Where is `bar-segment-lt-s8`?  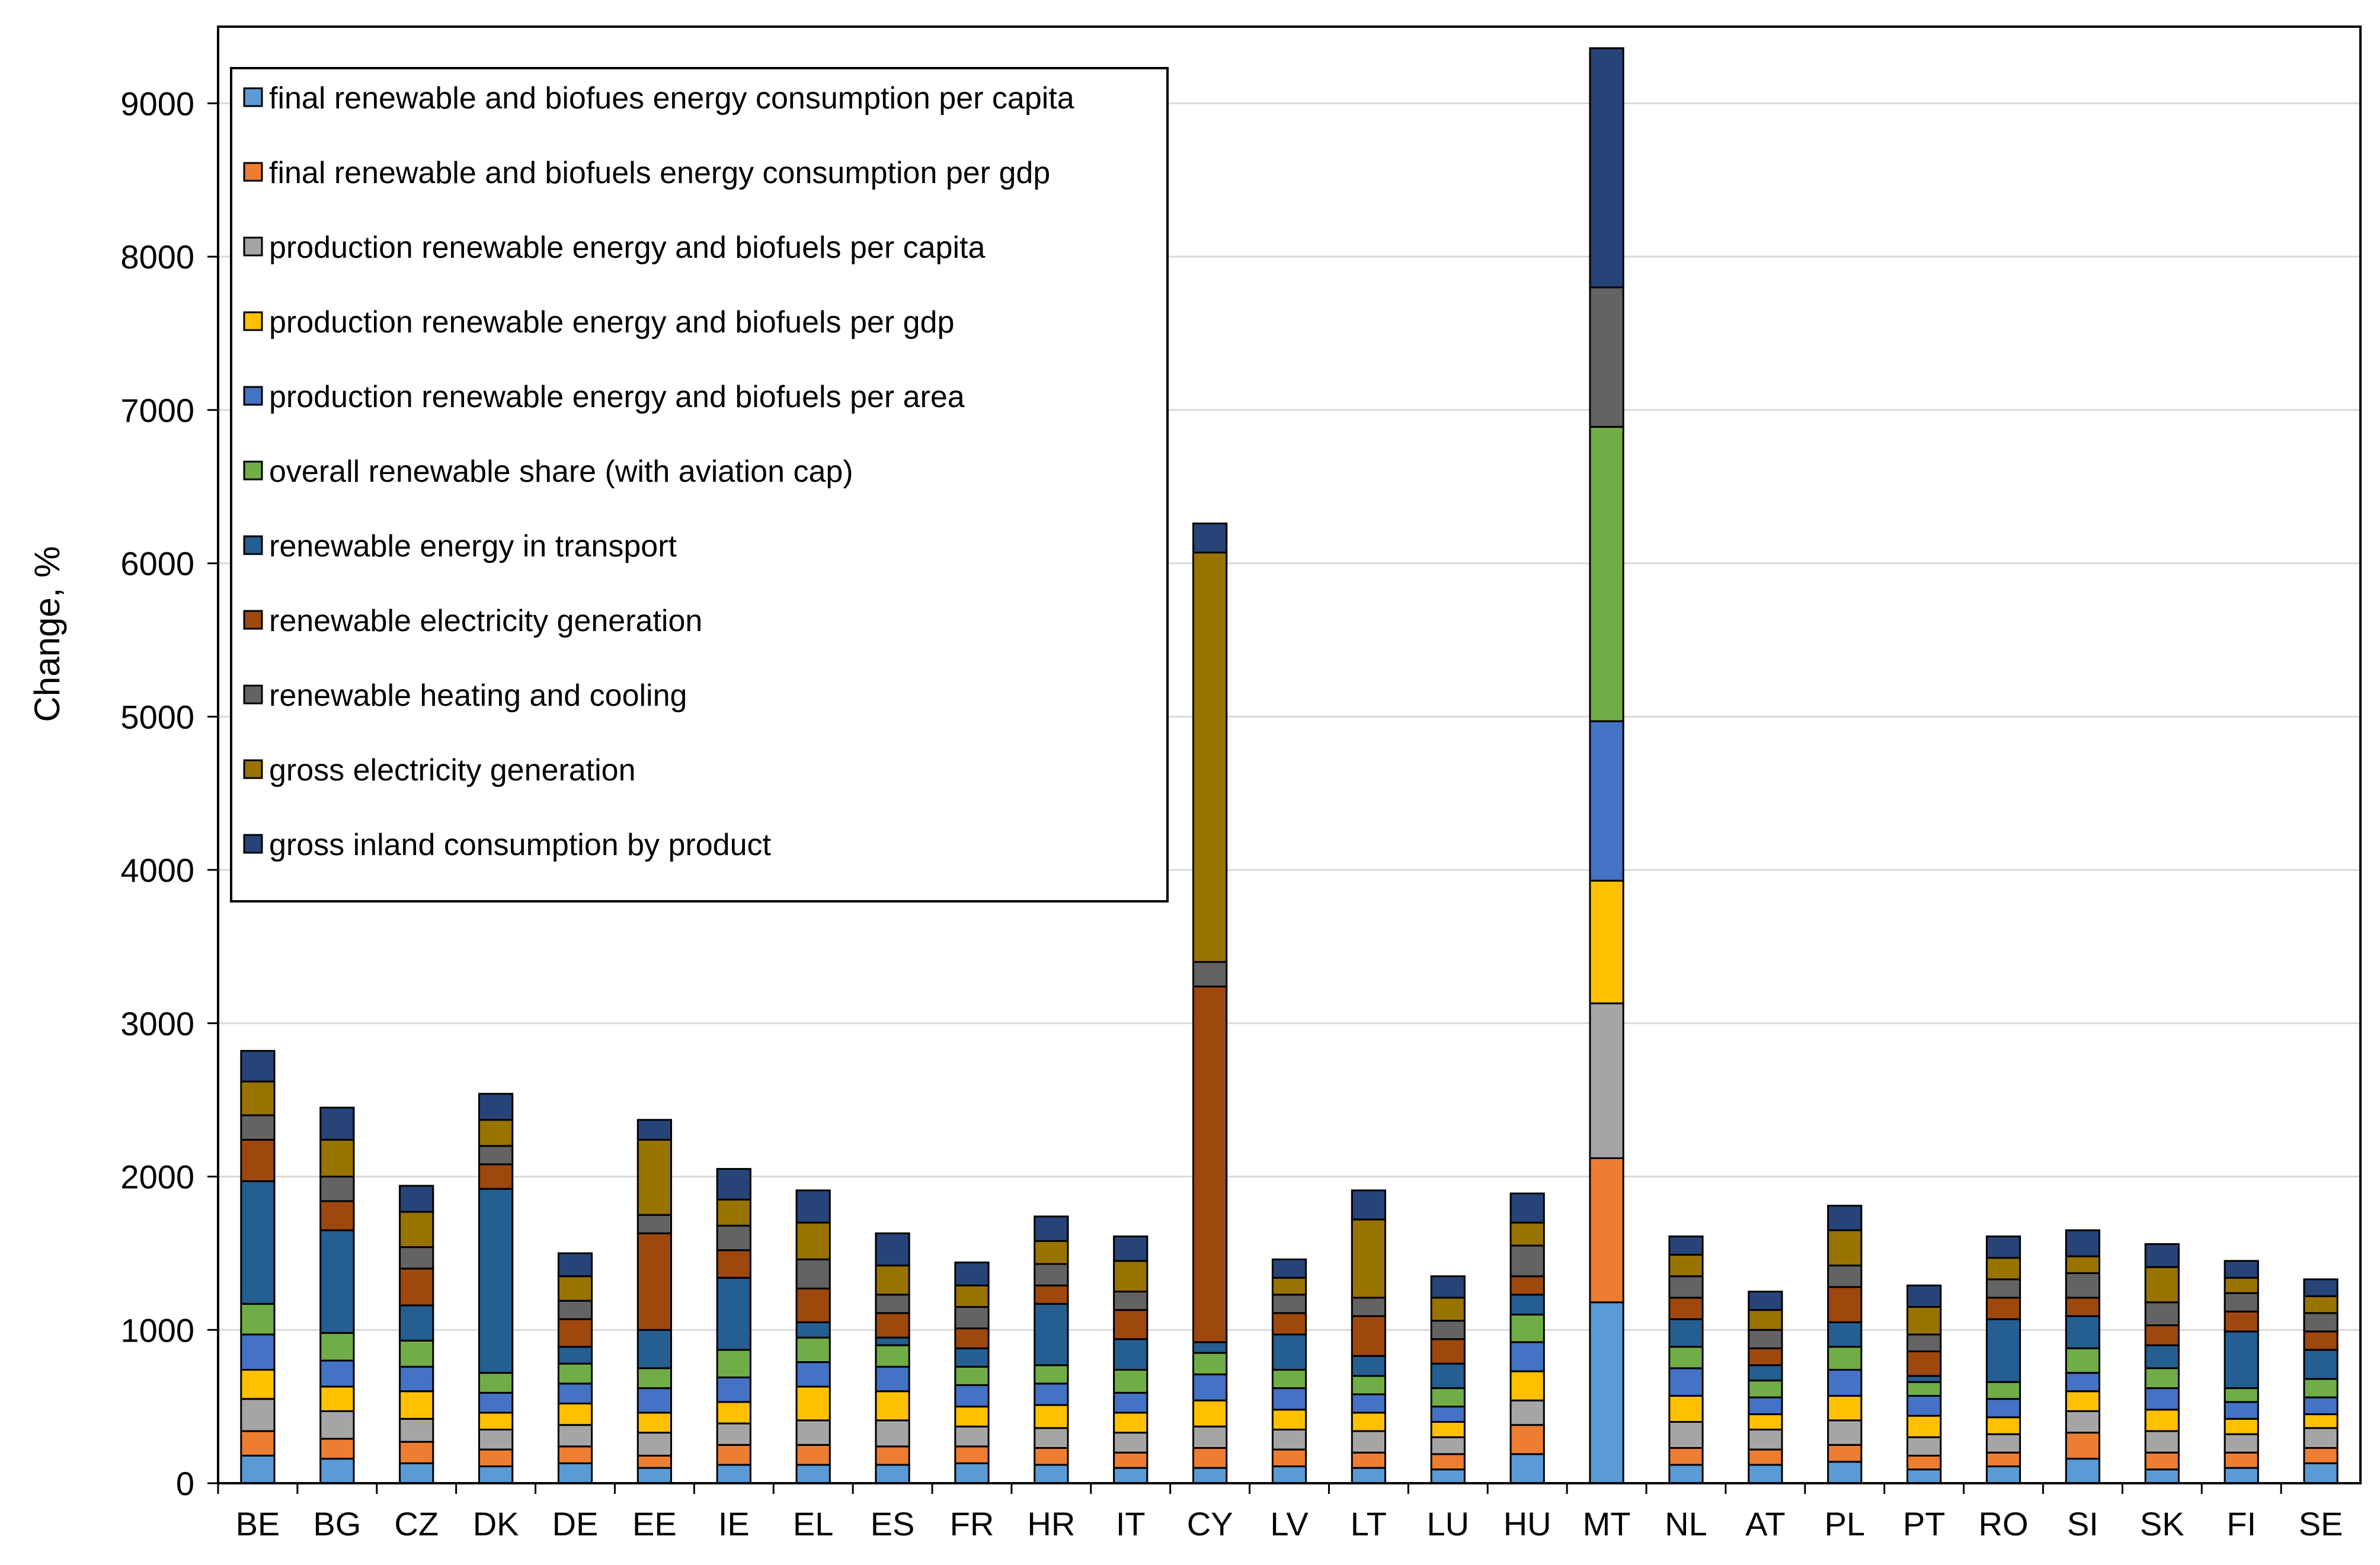
bar-segment-lt-s8 is located at coordinates (1369, 1336).